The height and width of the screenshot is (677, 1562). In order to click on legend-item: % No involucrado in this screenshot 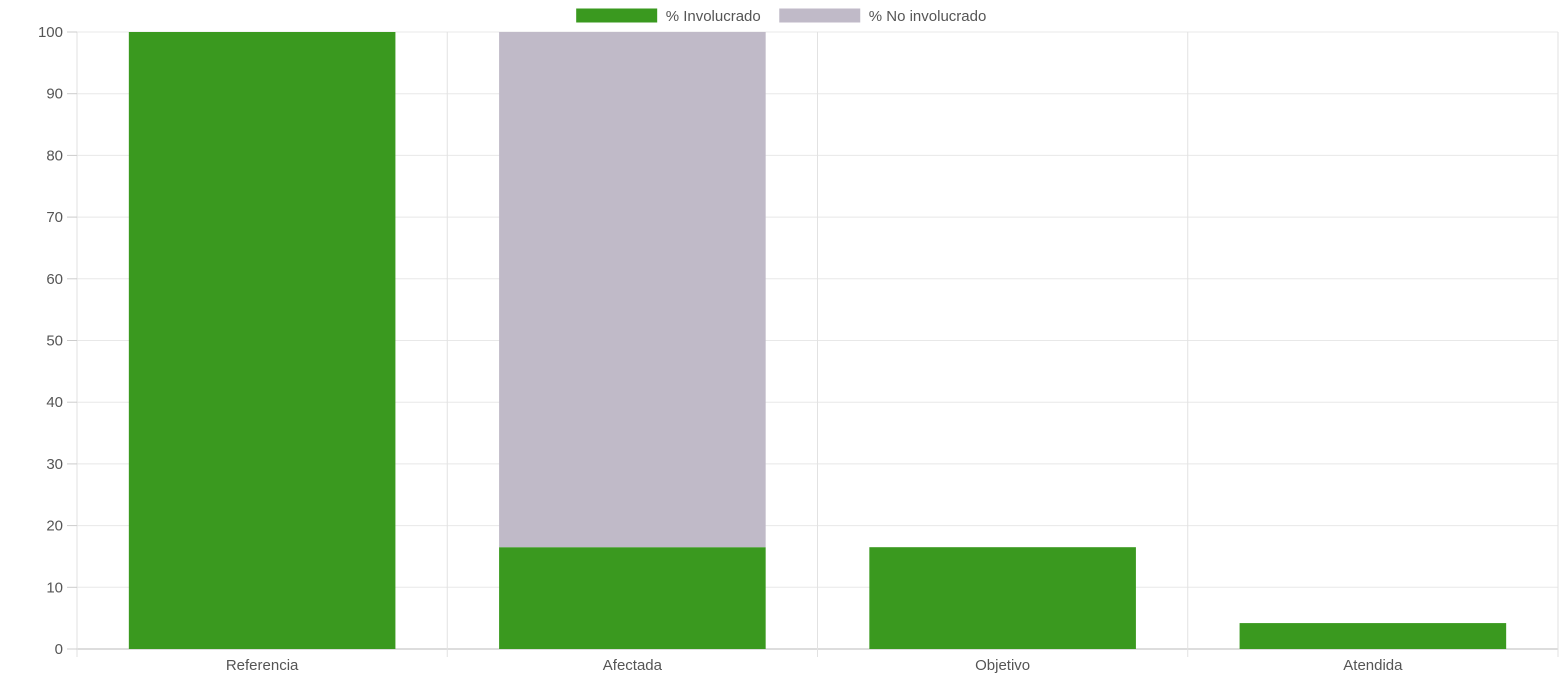, I will do `click(882, 16)`.